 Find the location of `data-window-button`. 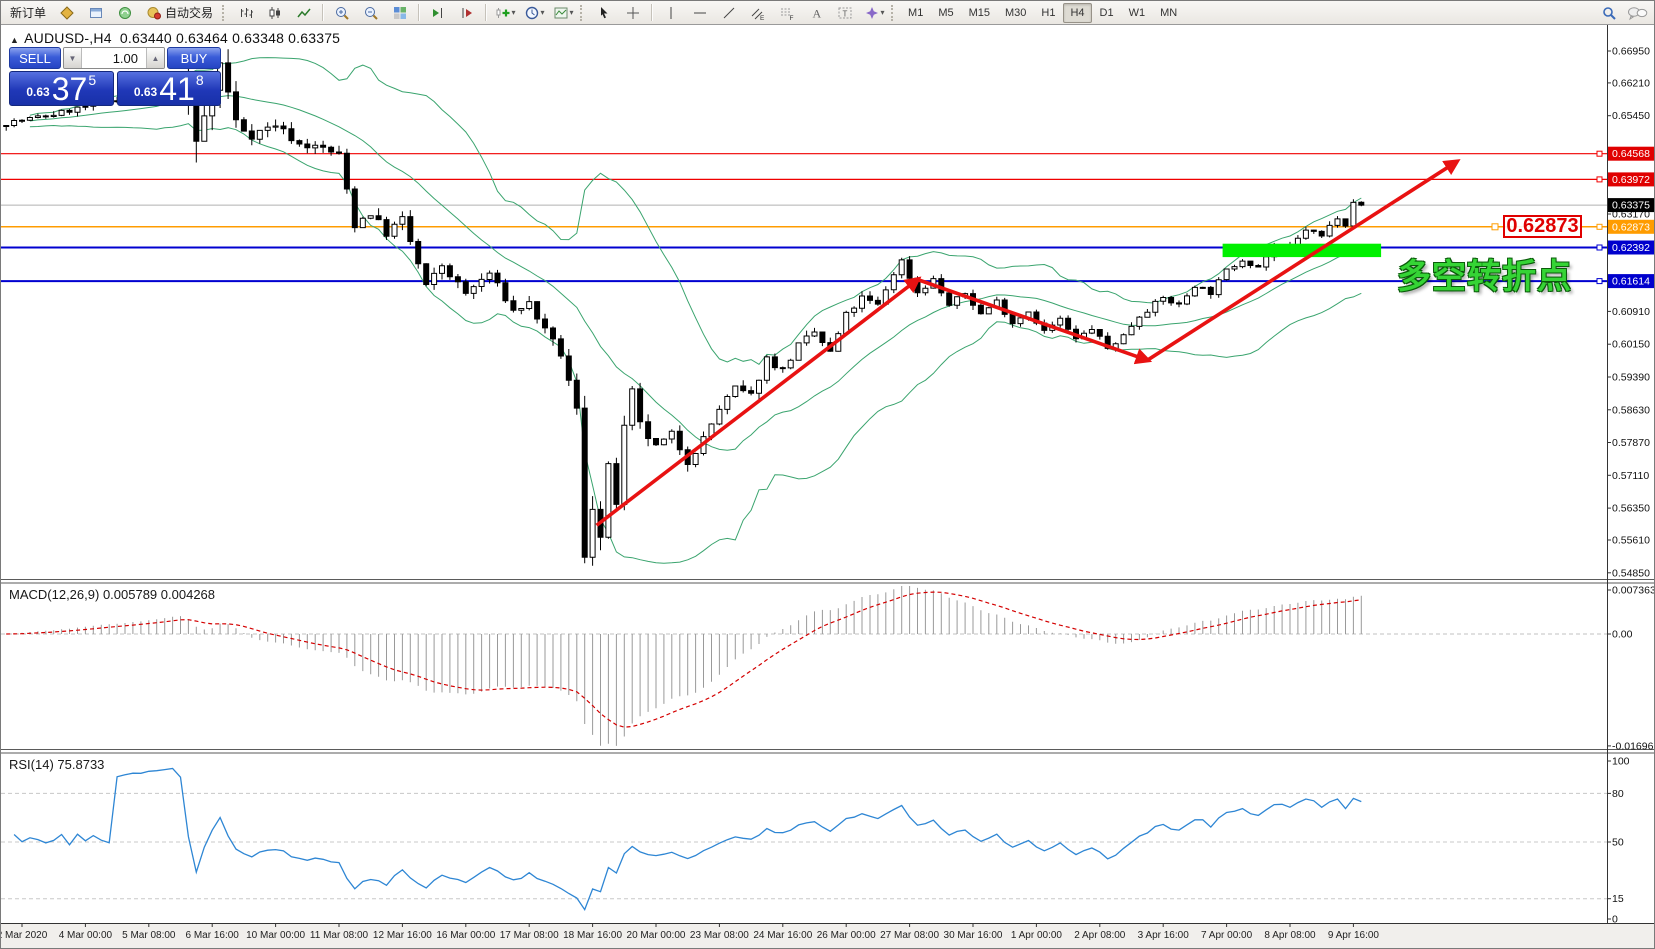

data-window-button is located at coordinates (96, 13).